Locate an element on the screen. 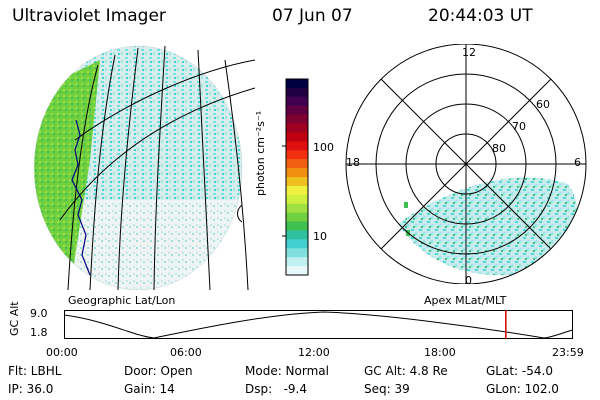  time-tick-0600: 06:00 is located at coordinates (186, 352).